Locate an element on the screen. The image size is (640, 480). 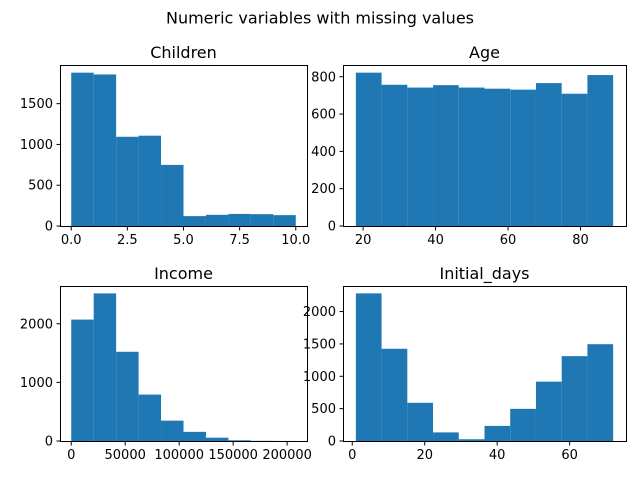
initial-days-x-tick-label: 40 is located at coordinates (497, 455).